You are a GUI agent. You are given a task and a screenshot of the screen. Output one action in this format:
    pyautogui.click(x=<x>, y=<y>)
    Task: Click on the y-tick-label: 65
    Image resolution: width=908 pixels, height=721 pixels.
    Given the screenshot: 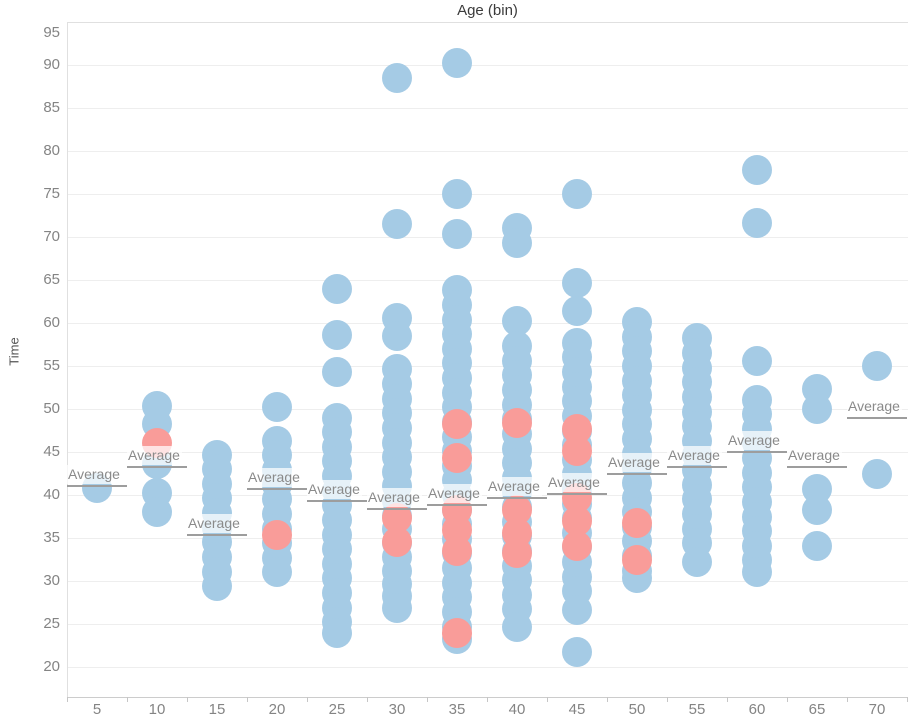 What is the action you would take?
    pyautogui.click(x=51, y=279)
    